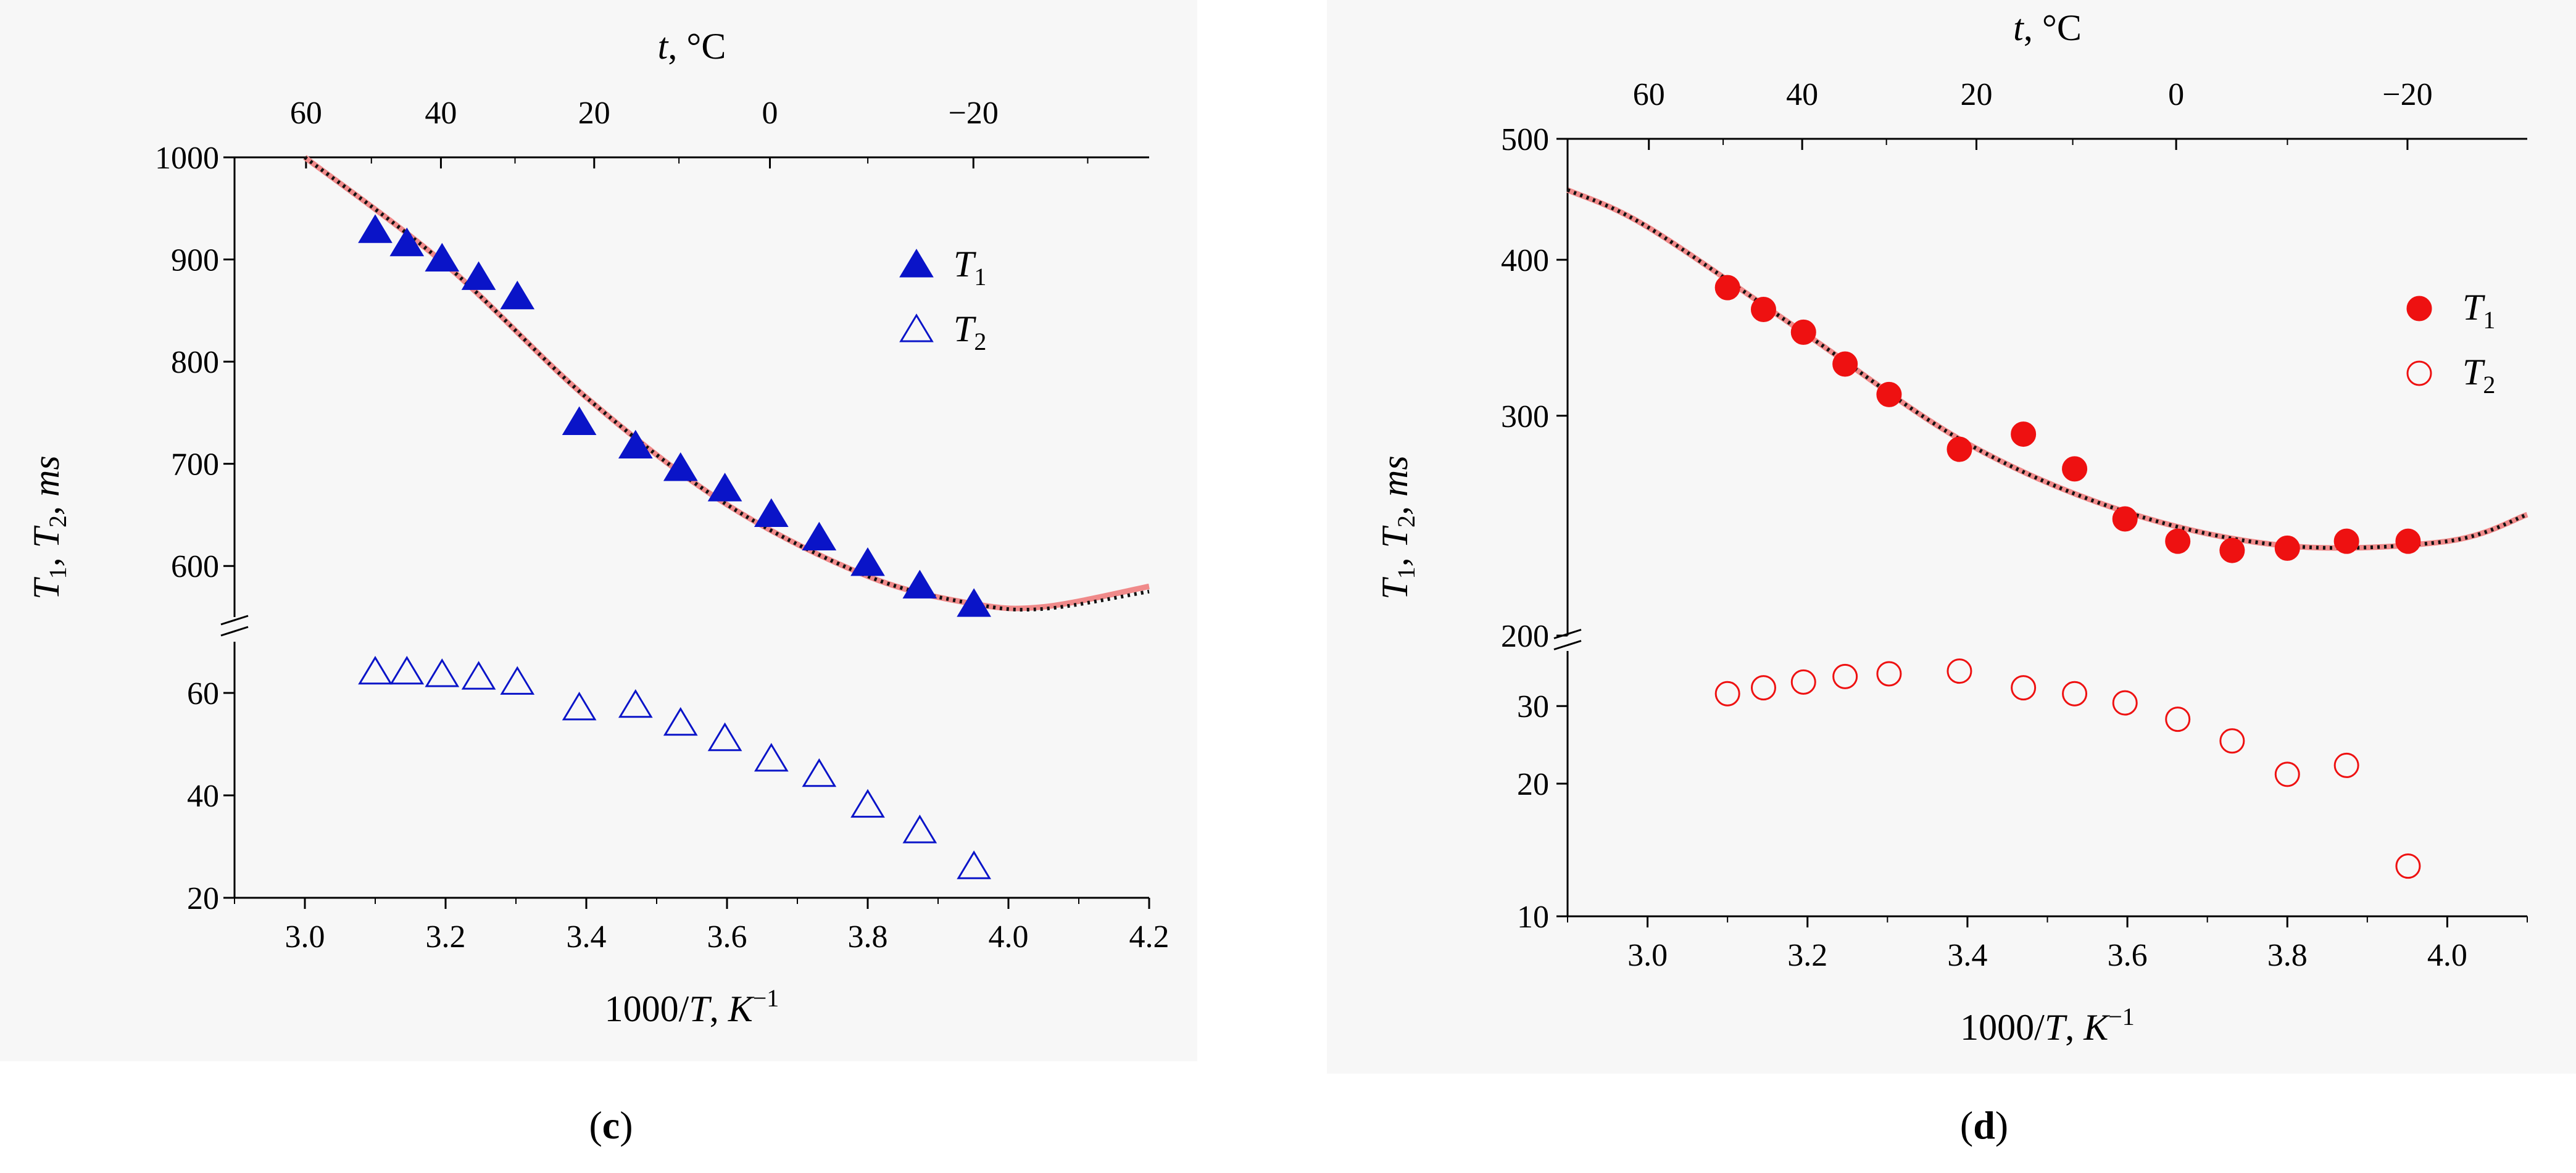 The width and height of the screenshot is (2576, 1173). What do you see at coordinates (2056, 1027) in the screenshot?
I see `x-label-var: T` at bounding box center [2056, 1027].